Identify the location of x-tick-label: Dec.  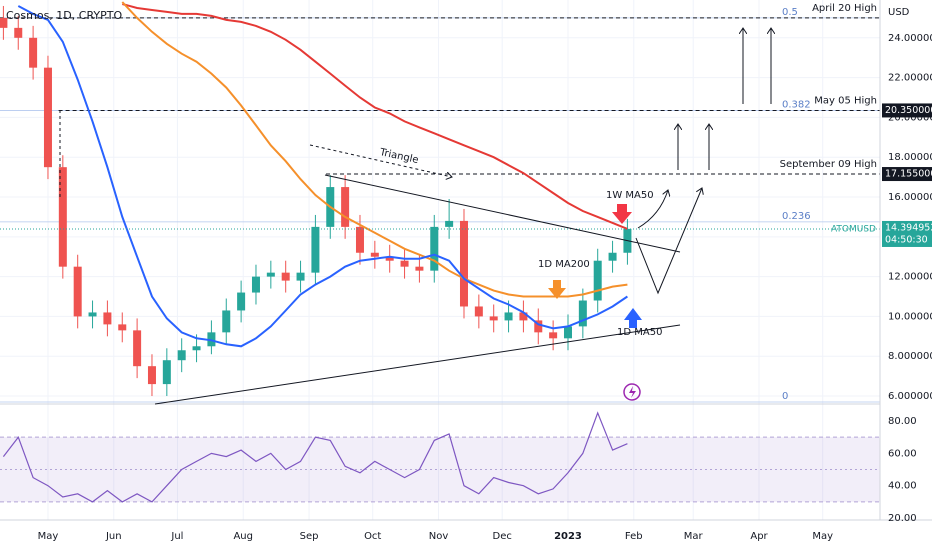
(502, 536).